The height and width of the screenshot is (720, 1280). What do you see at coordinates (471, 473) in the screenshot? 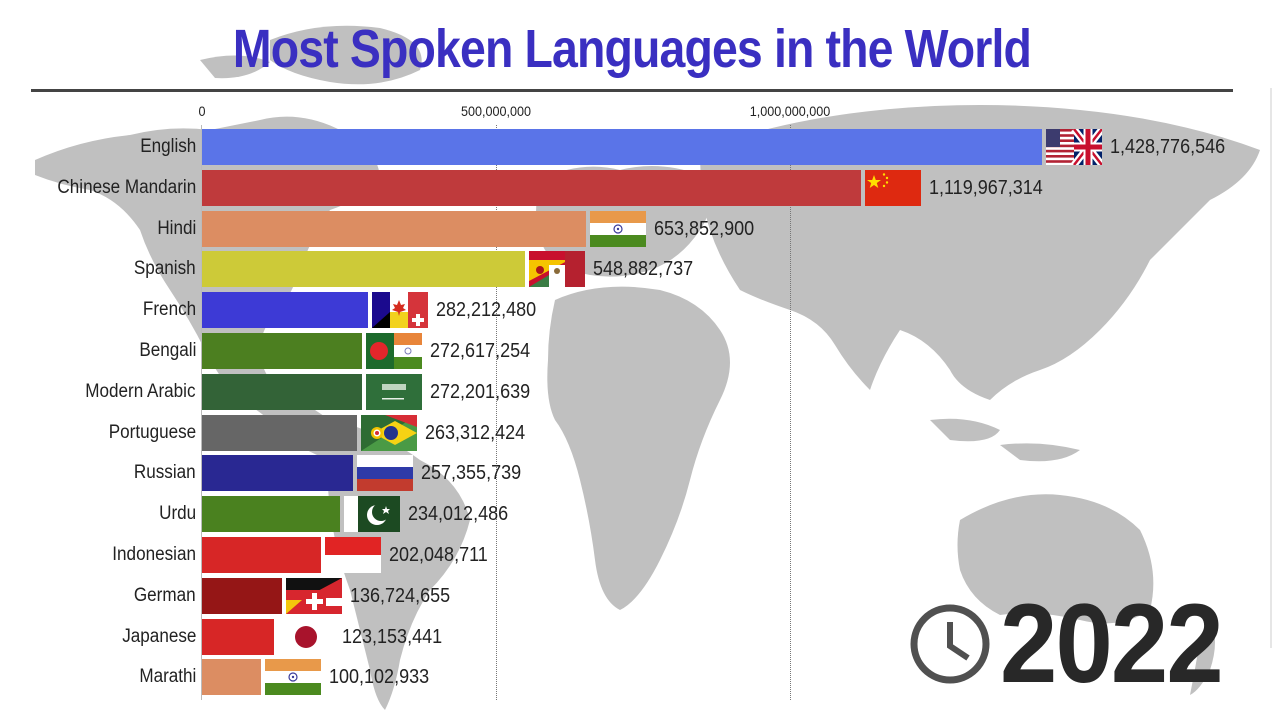
I see `bar-value: 257,355,739` at bounding box center [471, 473].